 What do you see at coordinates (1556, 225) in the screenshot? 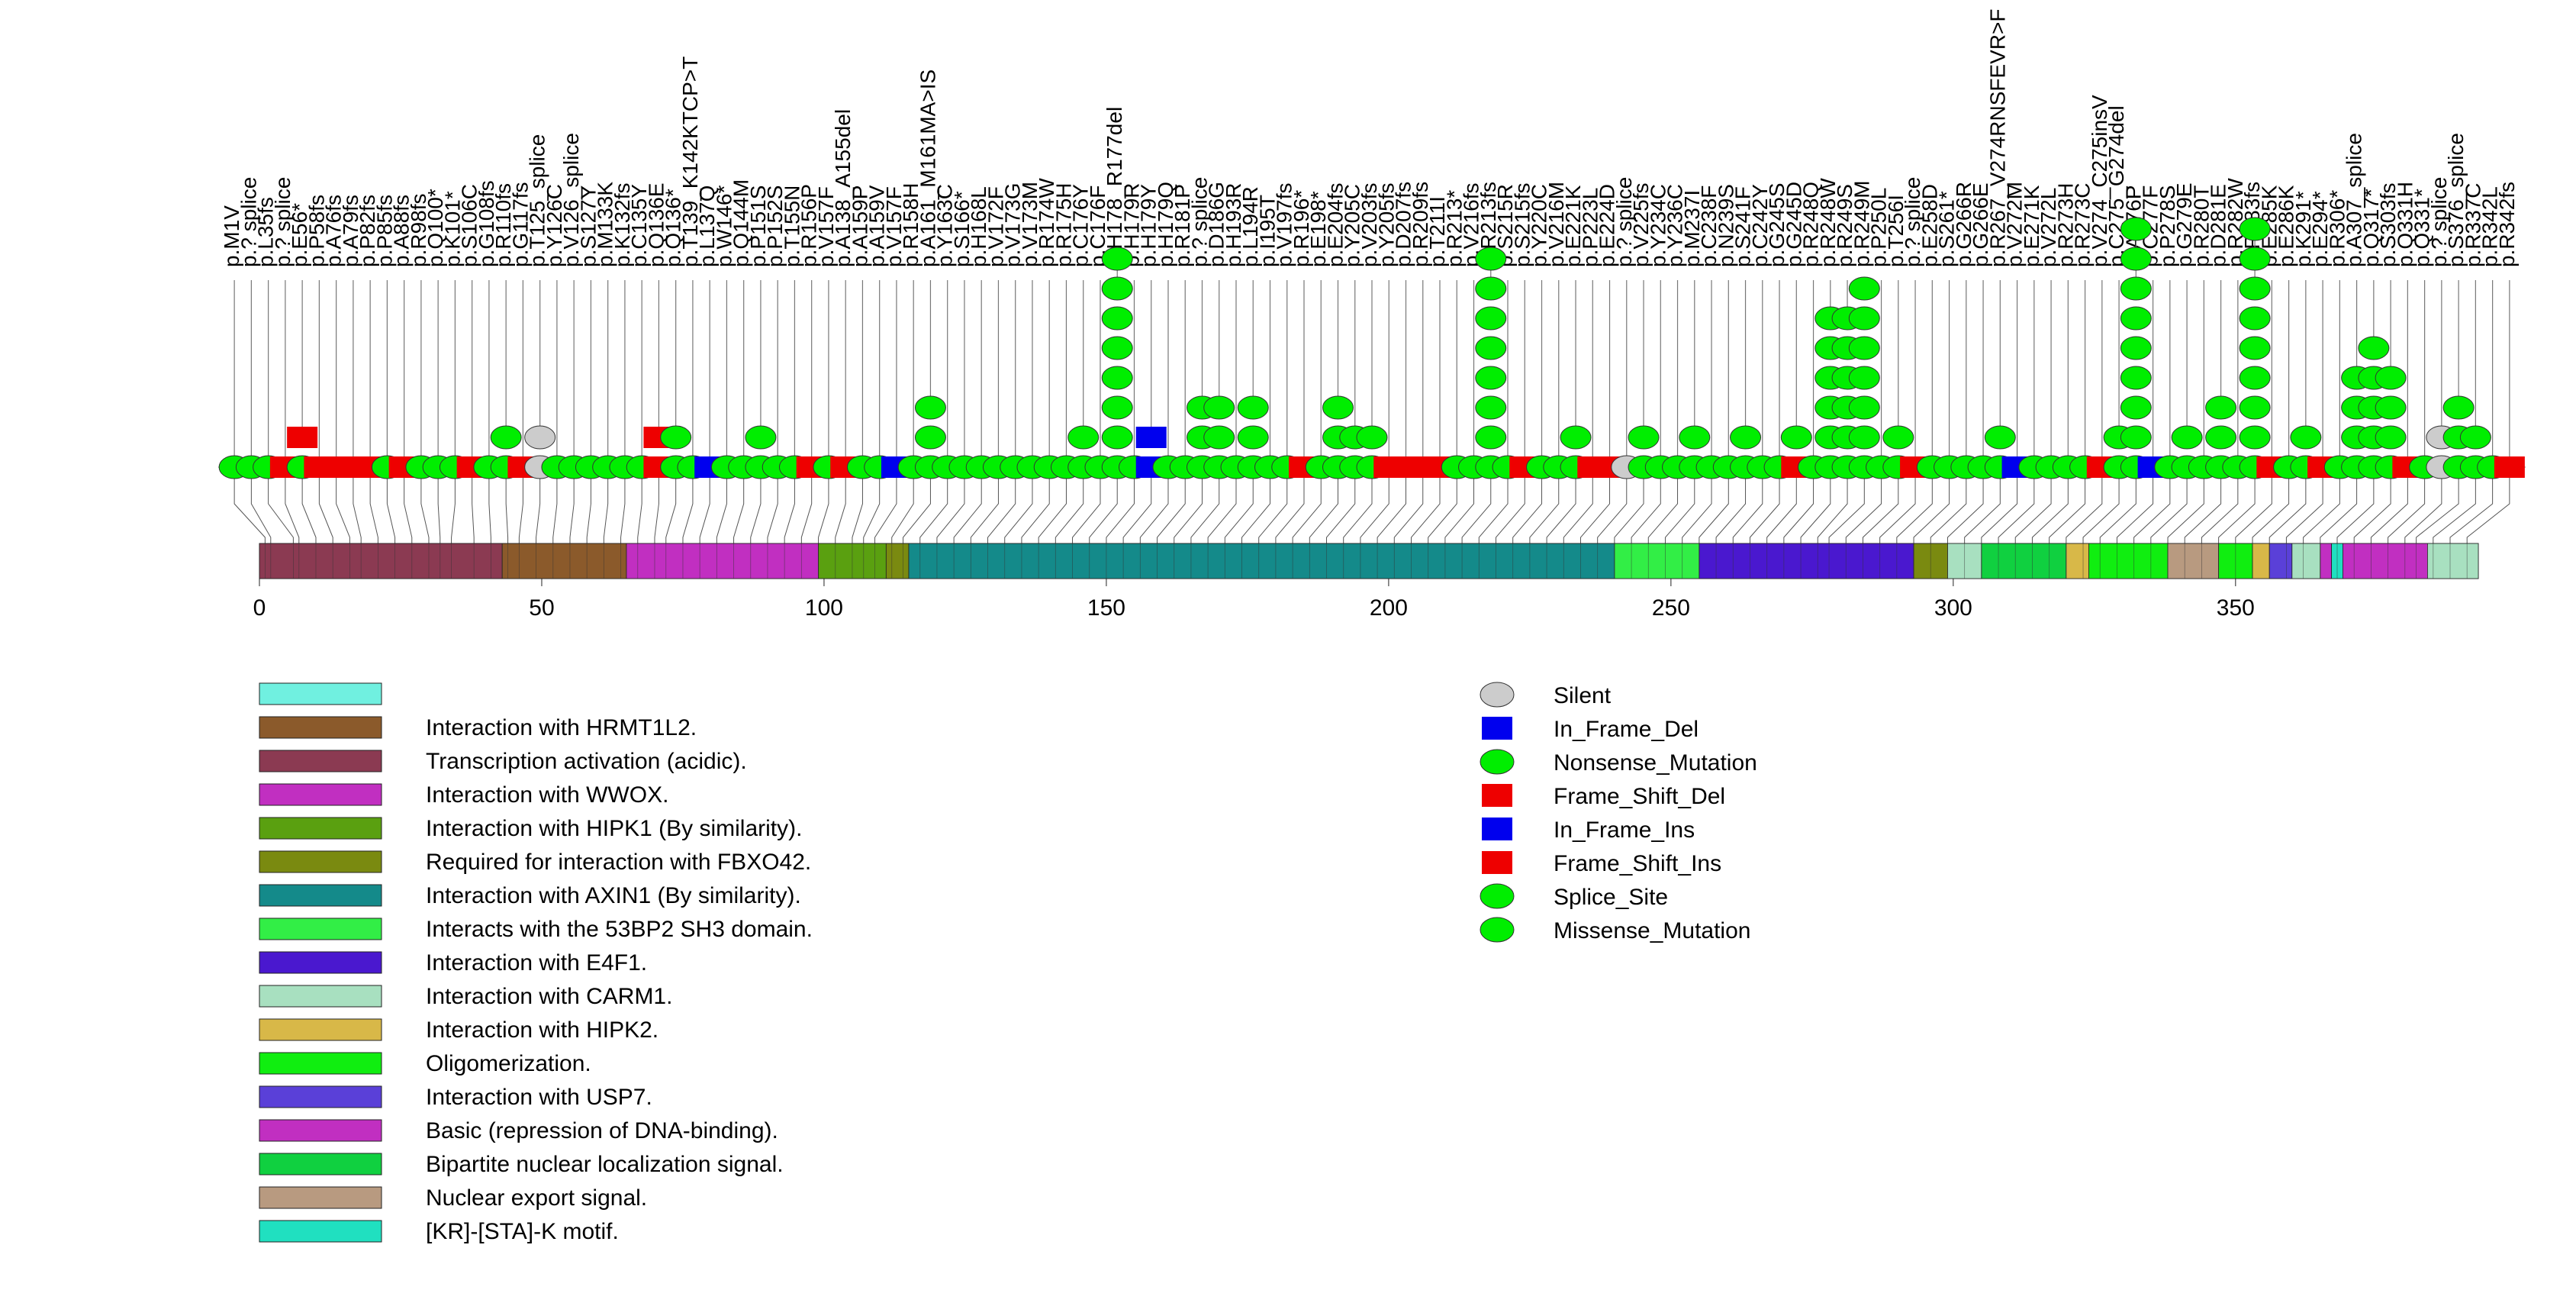
I see `mutation-label: p.V216M` at bounding box center [1556, 225].